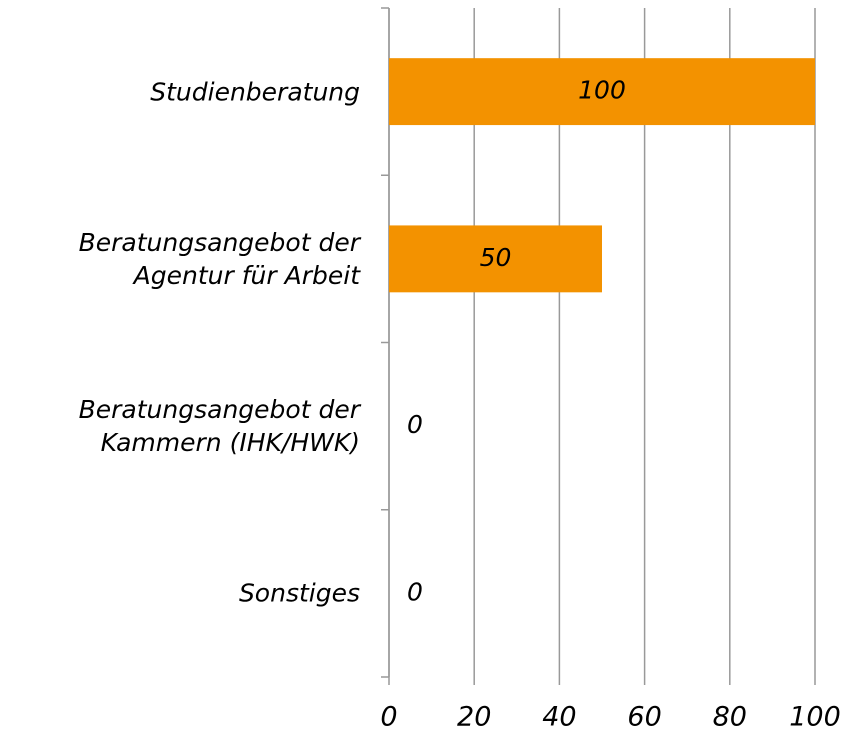  Describe the element at coordinates (559, 716) in the screenshot. I see `x-tick-label: 40` at that location.